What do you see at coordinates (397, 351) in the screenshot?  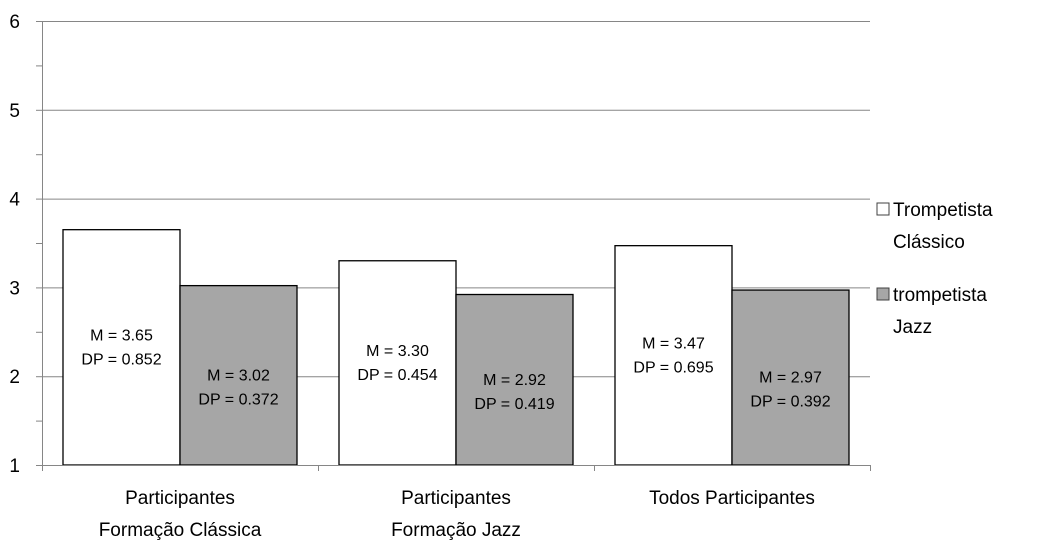 I see `data-label: M = 3.30` at bounding box center [397, 351].